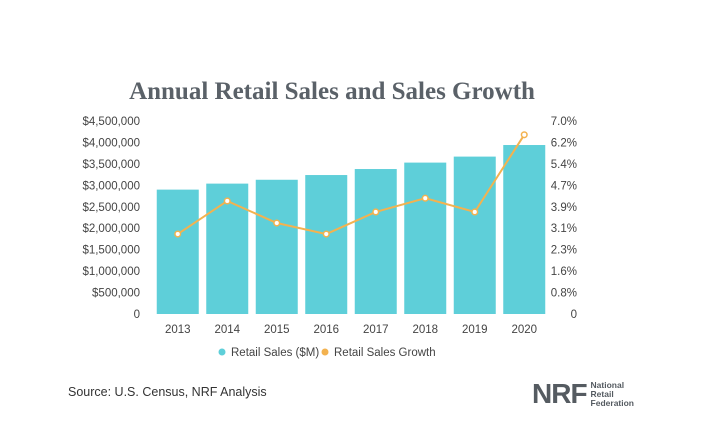 This screenshot has height=446, width=720. Describe the element at coordinates (111, 122) in the screenshot. I see `left-tick-label: $4,500,000` at that location.